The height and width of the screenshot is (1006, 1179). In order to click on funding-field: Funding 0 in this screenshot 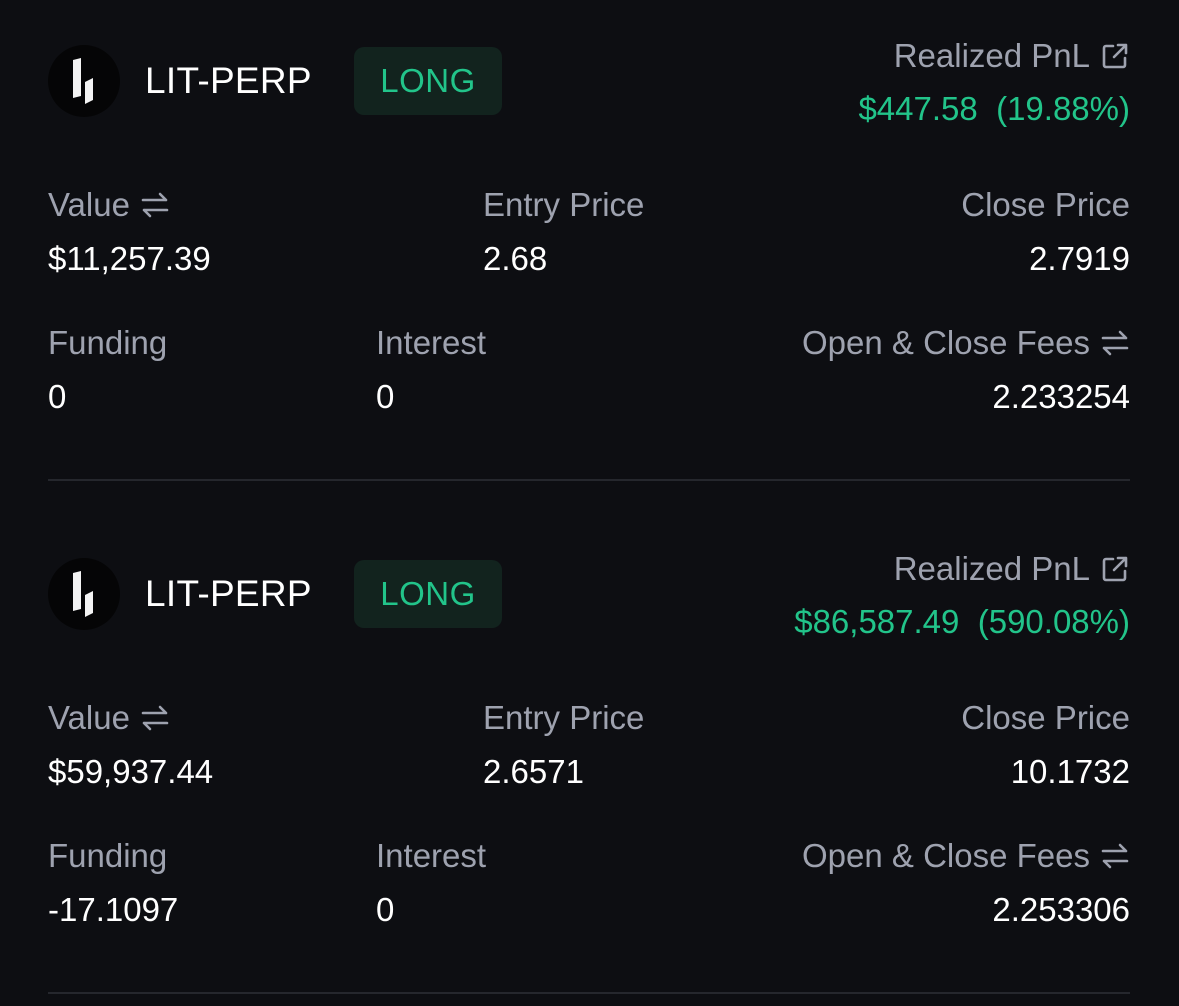, I will do `click(107, 370)`.